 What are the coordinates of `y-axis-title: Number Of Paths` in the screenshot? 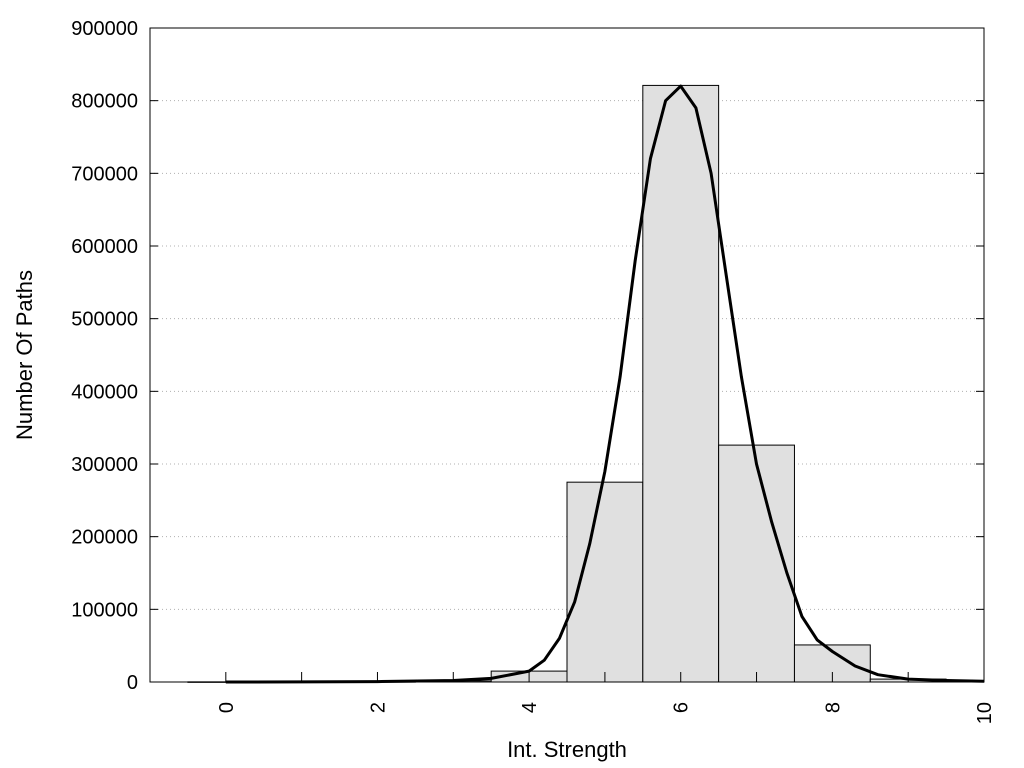 It's located at (24, 355).